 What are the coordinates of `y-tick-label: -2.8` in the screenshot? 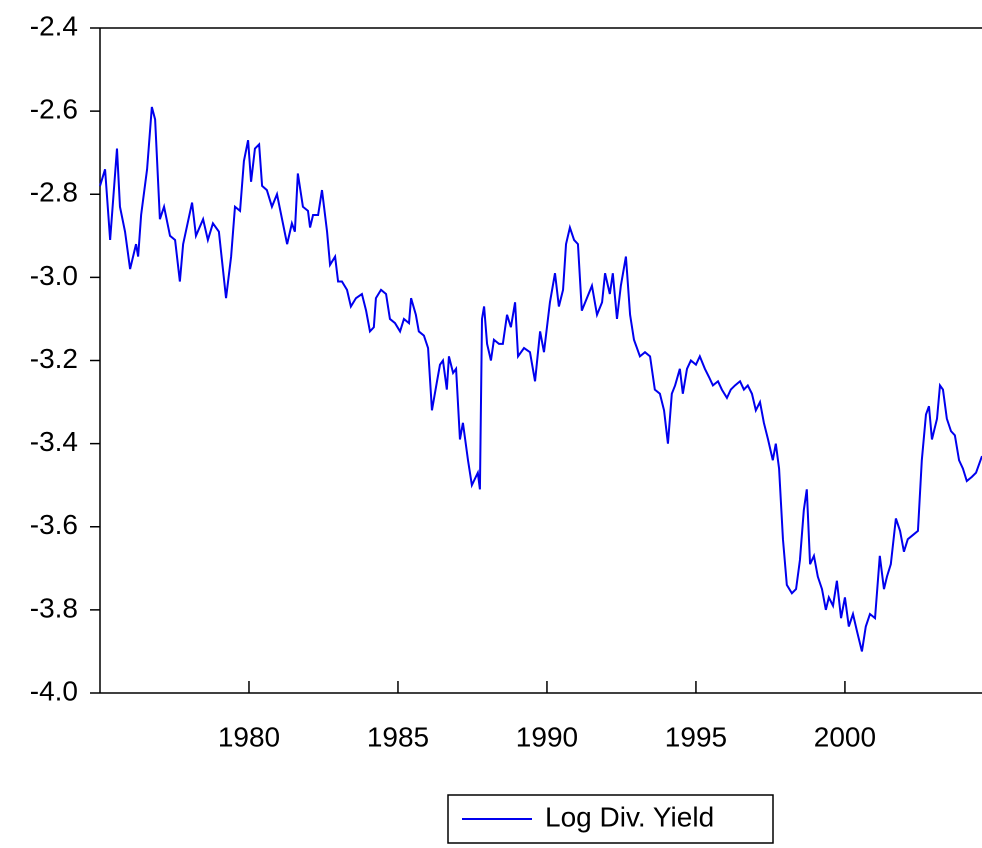 It's located at (54, 192).